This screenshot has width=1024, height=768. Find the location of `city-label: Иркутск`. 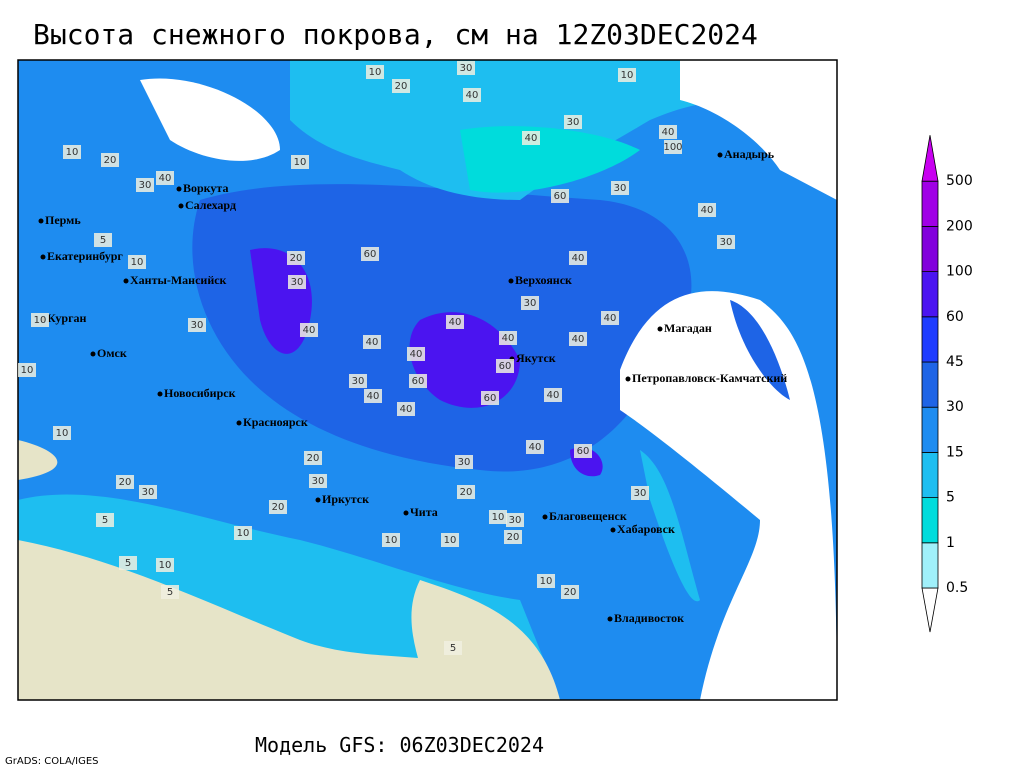

city-label: Иркутск is located at coordinates (345, 499).